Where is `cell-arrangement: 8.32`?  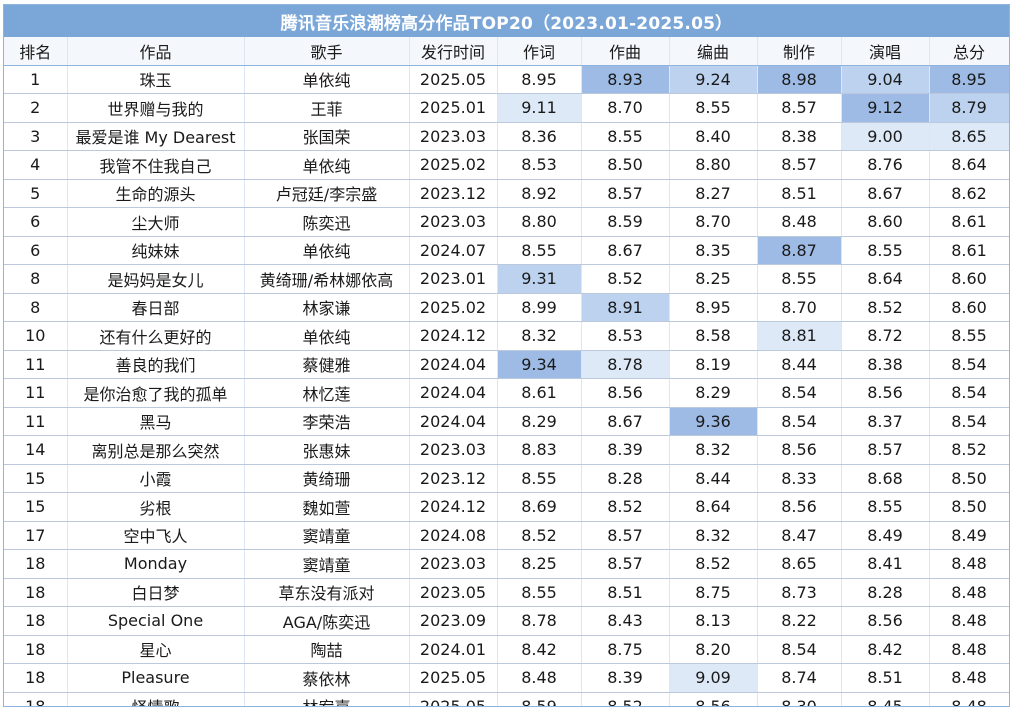 cell-arrangement: 8.32 is located at coordinates (713, 450).